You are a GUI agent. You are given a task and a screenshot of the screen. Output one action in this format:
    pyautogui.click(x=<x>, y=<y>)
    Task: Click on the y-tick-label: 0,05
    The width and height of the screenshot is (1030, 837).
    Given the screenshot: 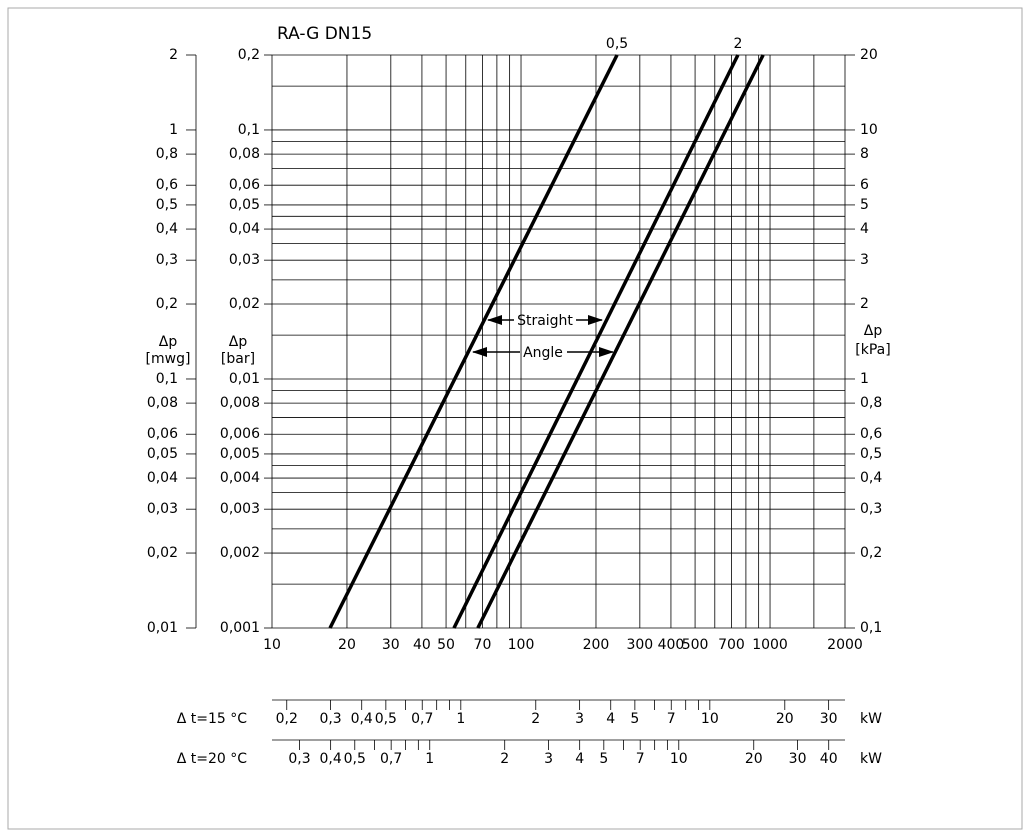 What is the action you would take?
    pyautogui.click(x=244, y=205)
    